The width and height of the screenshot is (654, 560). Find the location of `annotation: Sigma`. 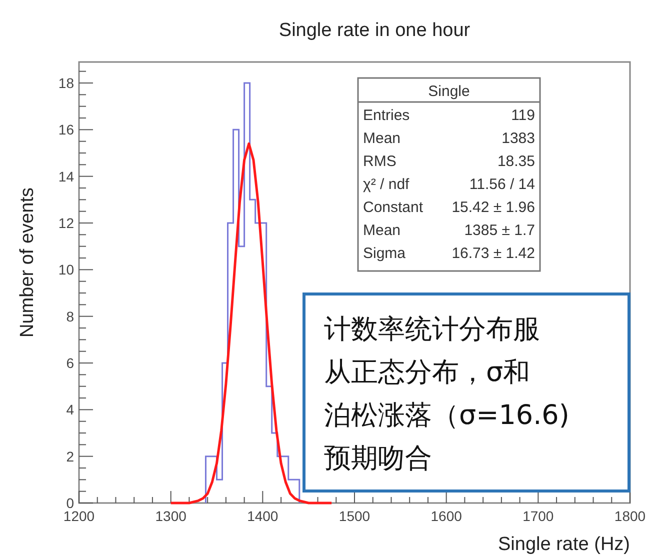

annotation: Sigma is located at coordinates (384, 253).